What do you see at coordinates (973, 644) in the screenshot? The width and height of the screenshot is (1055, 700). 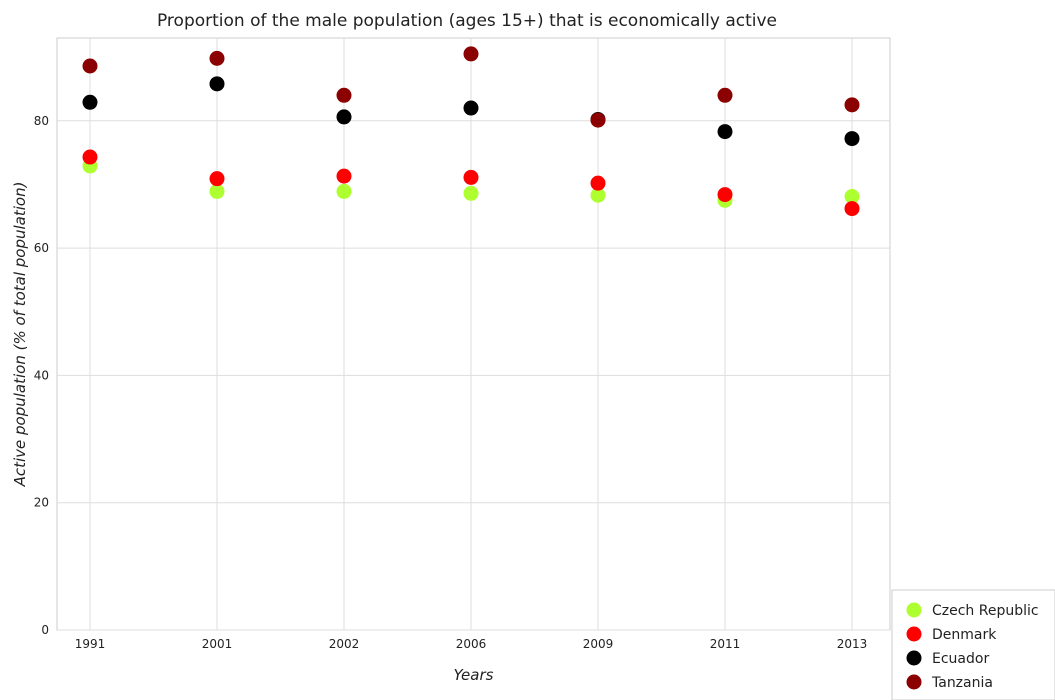 I see `legend: Czech Republic Denmark Ecuador Tanzania` at bounding box center [973, 644].